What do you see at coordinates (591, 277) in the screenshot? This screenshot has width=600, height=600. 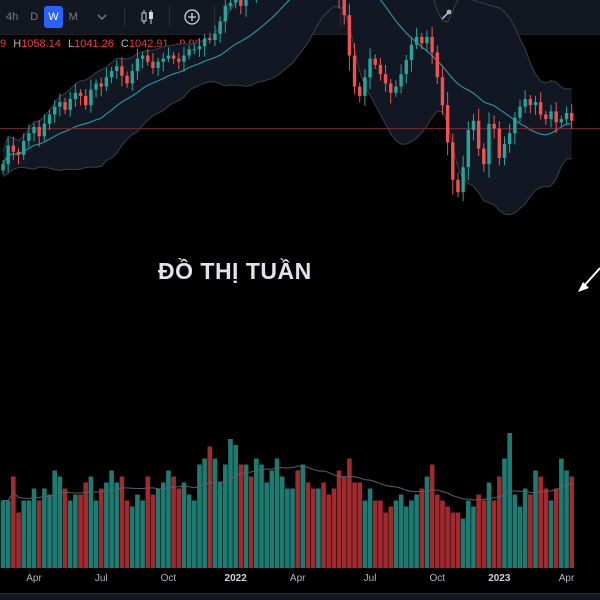 I see `arrow-annotation` at bounding box center [591, 277].